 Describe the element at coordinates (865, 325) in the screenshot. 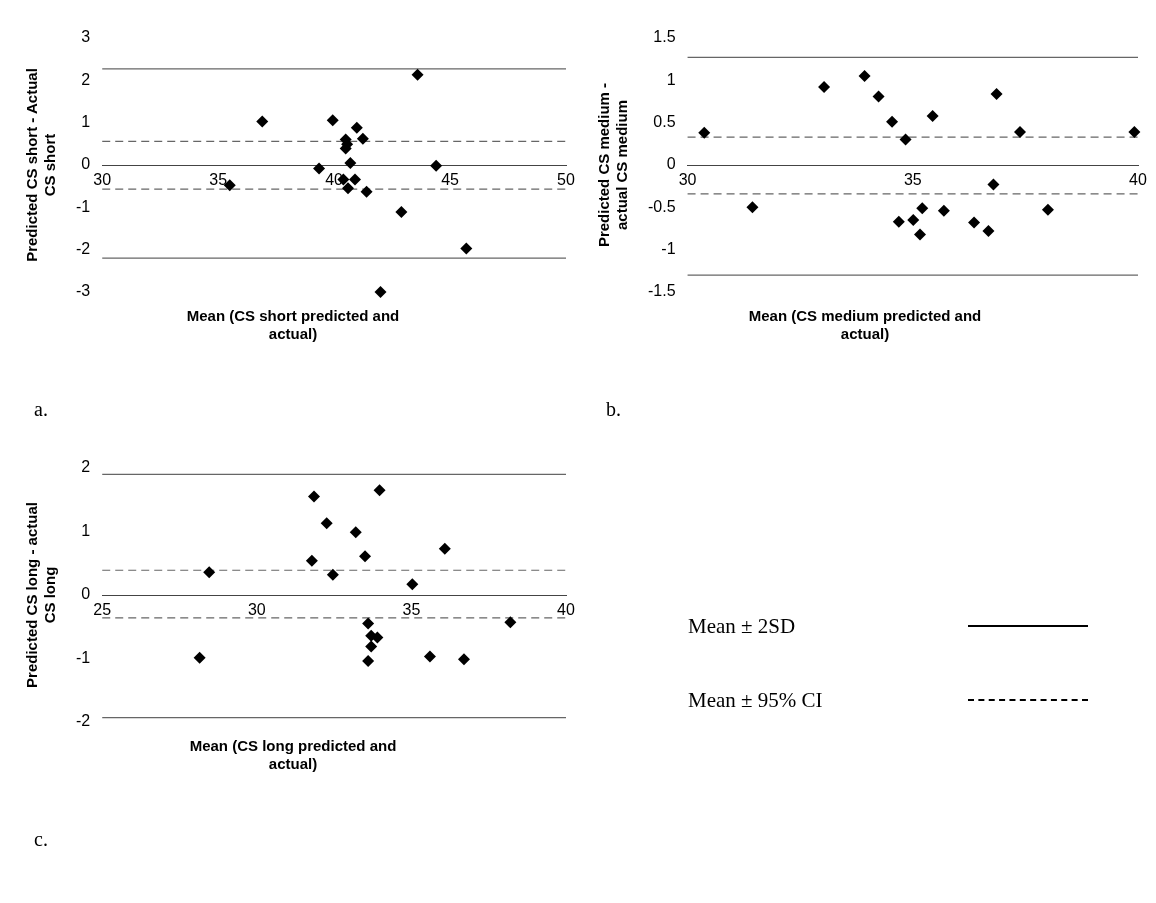

I see `x-axis-title: Mean (CS medium predicted and actual)` at that location.